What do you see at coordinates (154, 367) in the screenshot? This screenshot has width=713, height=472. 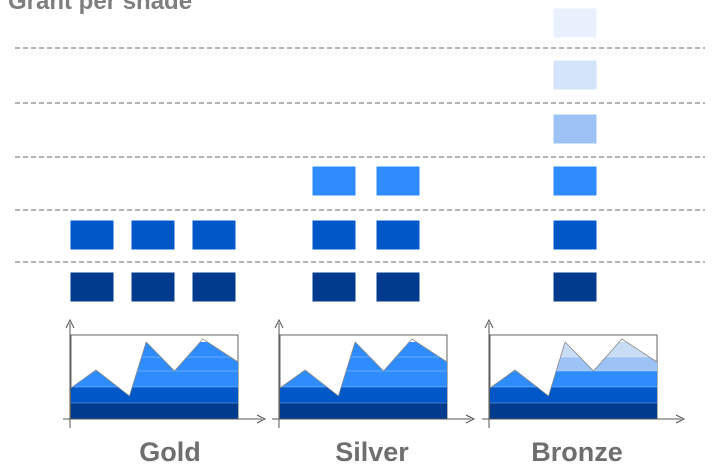 I see `area-outline-gold` at bounding box center [154, 367].